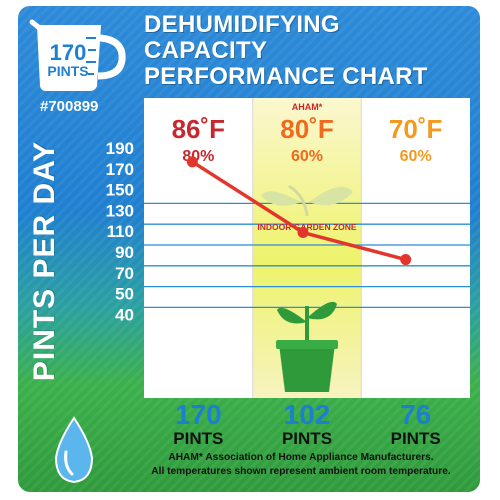 Image resolution: width=500 pixels, height=500 pixels. What do you see at coordinates (306, 129) in the screenshot?
I see `temperature-label: 80˚F` at bounding box center [306, 129].